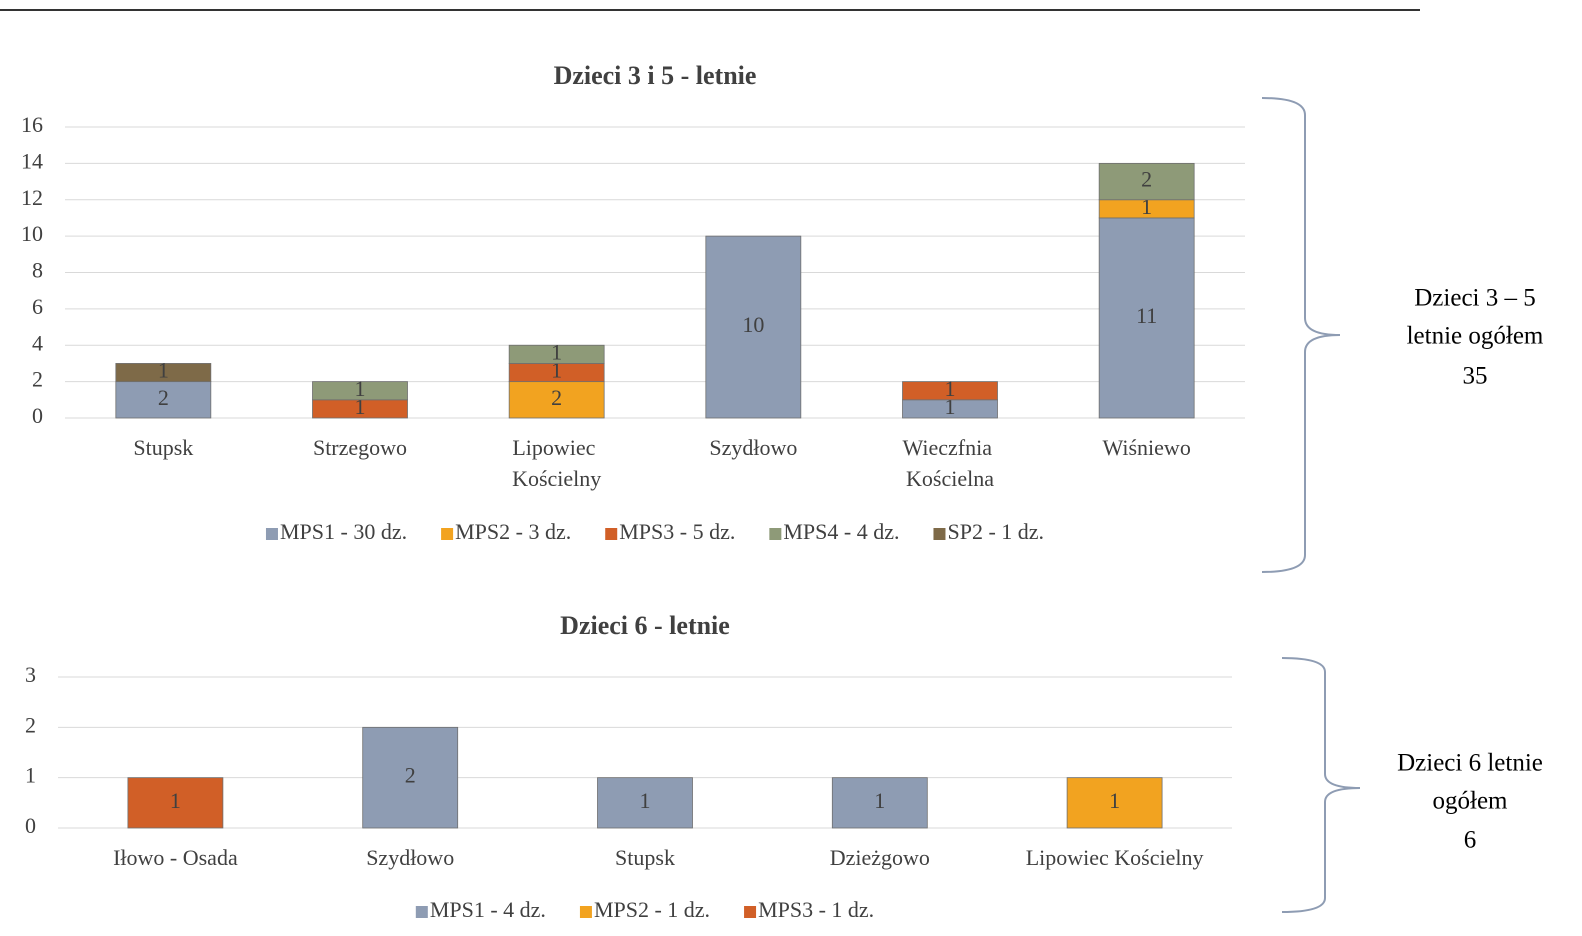 The height and width of the screenshot is (936, 1582). Describe the element at coordinates (32, 197) in the screenshot. I see `y-tick-label: 12` at that location.